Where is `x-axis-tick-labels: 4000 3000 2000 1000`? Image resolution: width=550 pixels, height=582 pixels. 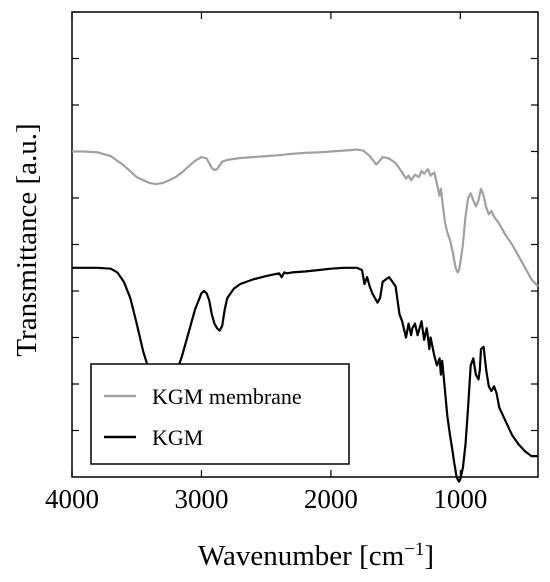 x-axis-tick-labels: 4000 3000 2000 1000 is located at coordinates (266, 499).